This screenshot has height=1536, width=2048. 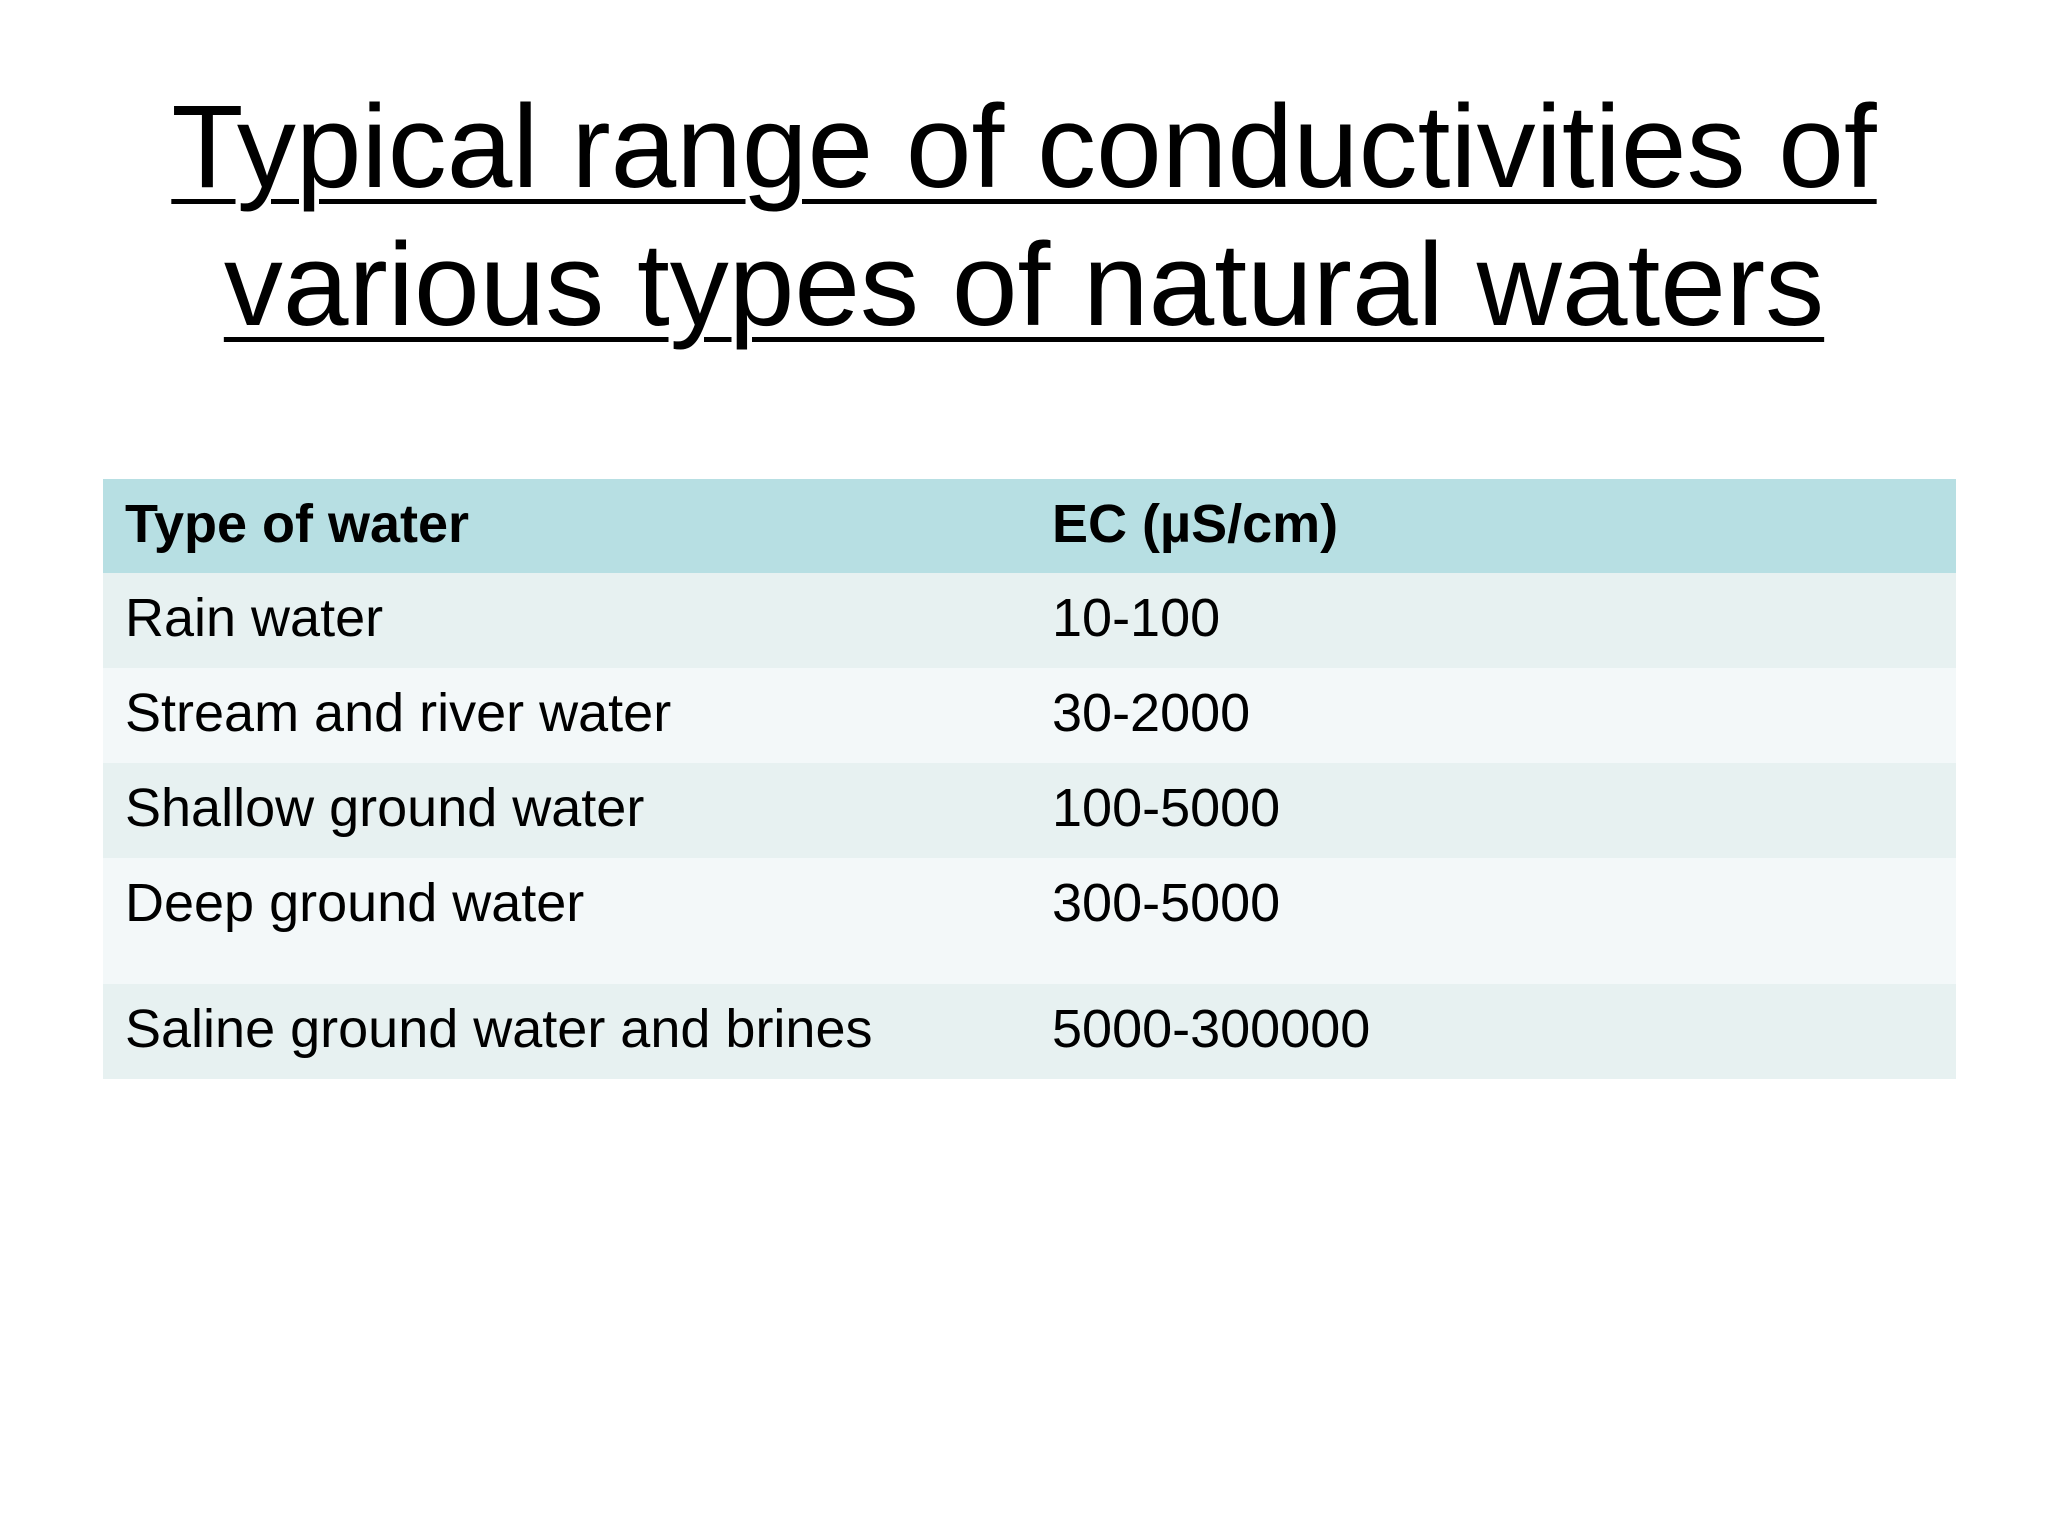 I want to click on header-type-of-water: Type of water, so click(x=566, y=526).